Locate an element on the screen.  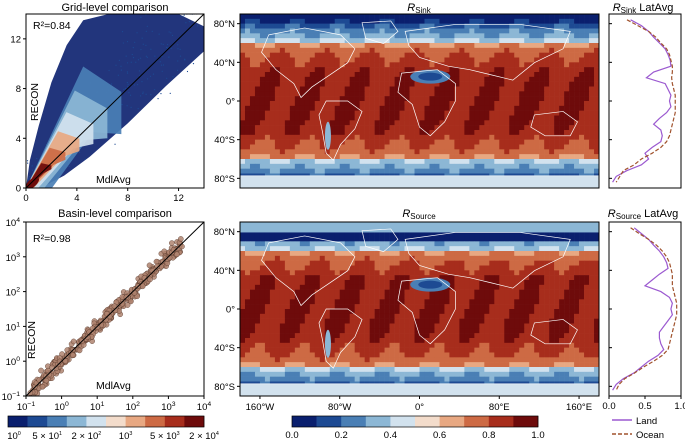
basin-point is located at coordinates (164, 251).